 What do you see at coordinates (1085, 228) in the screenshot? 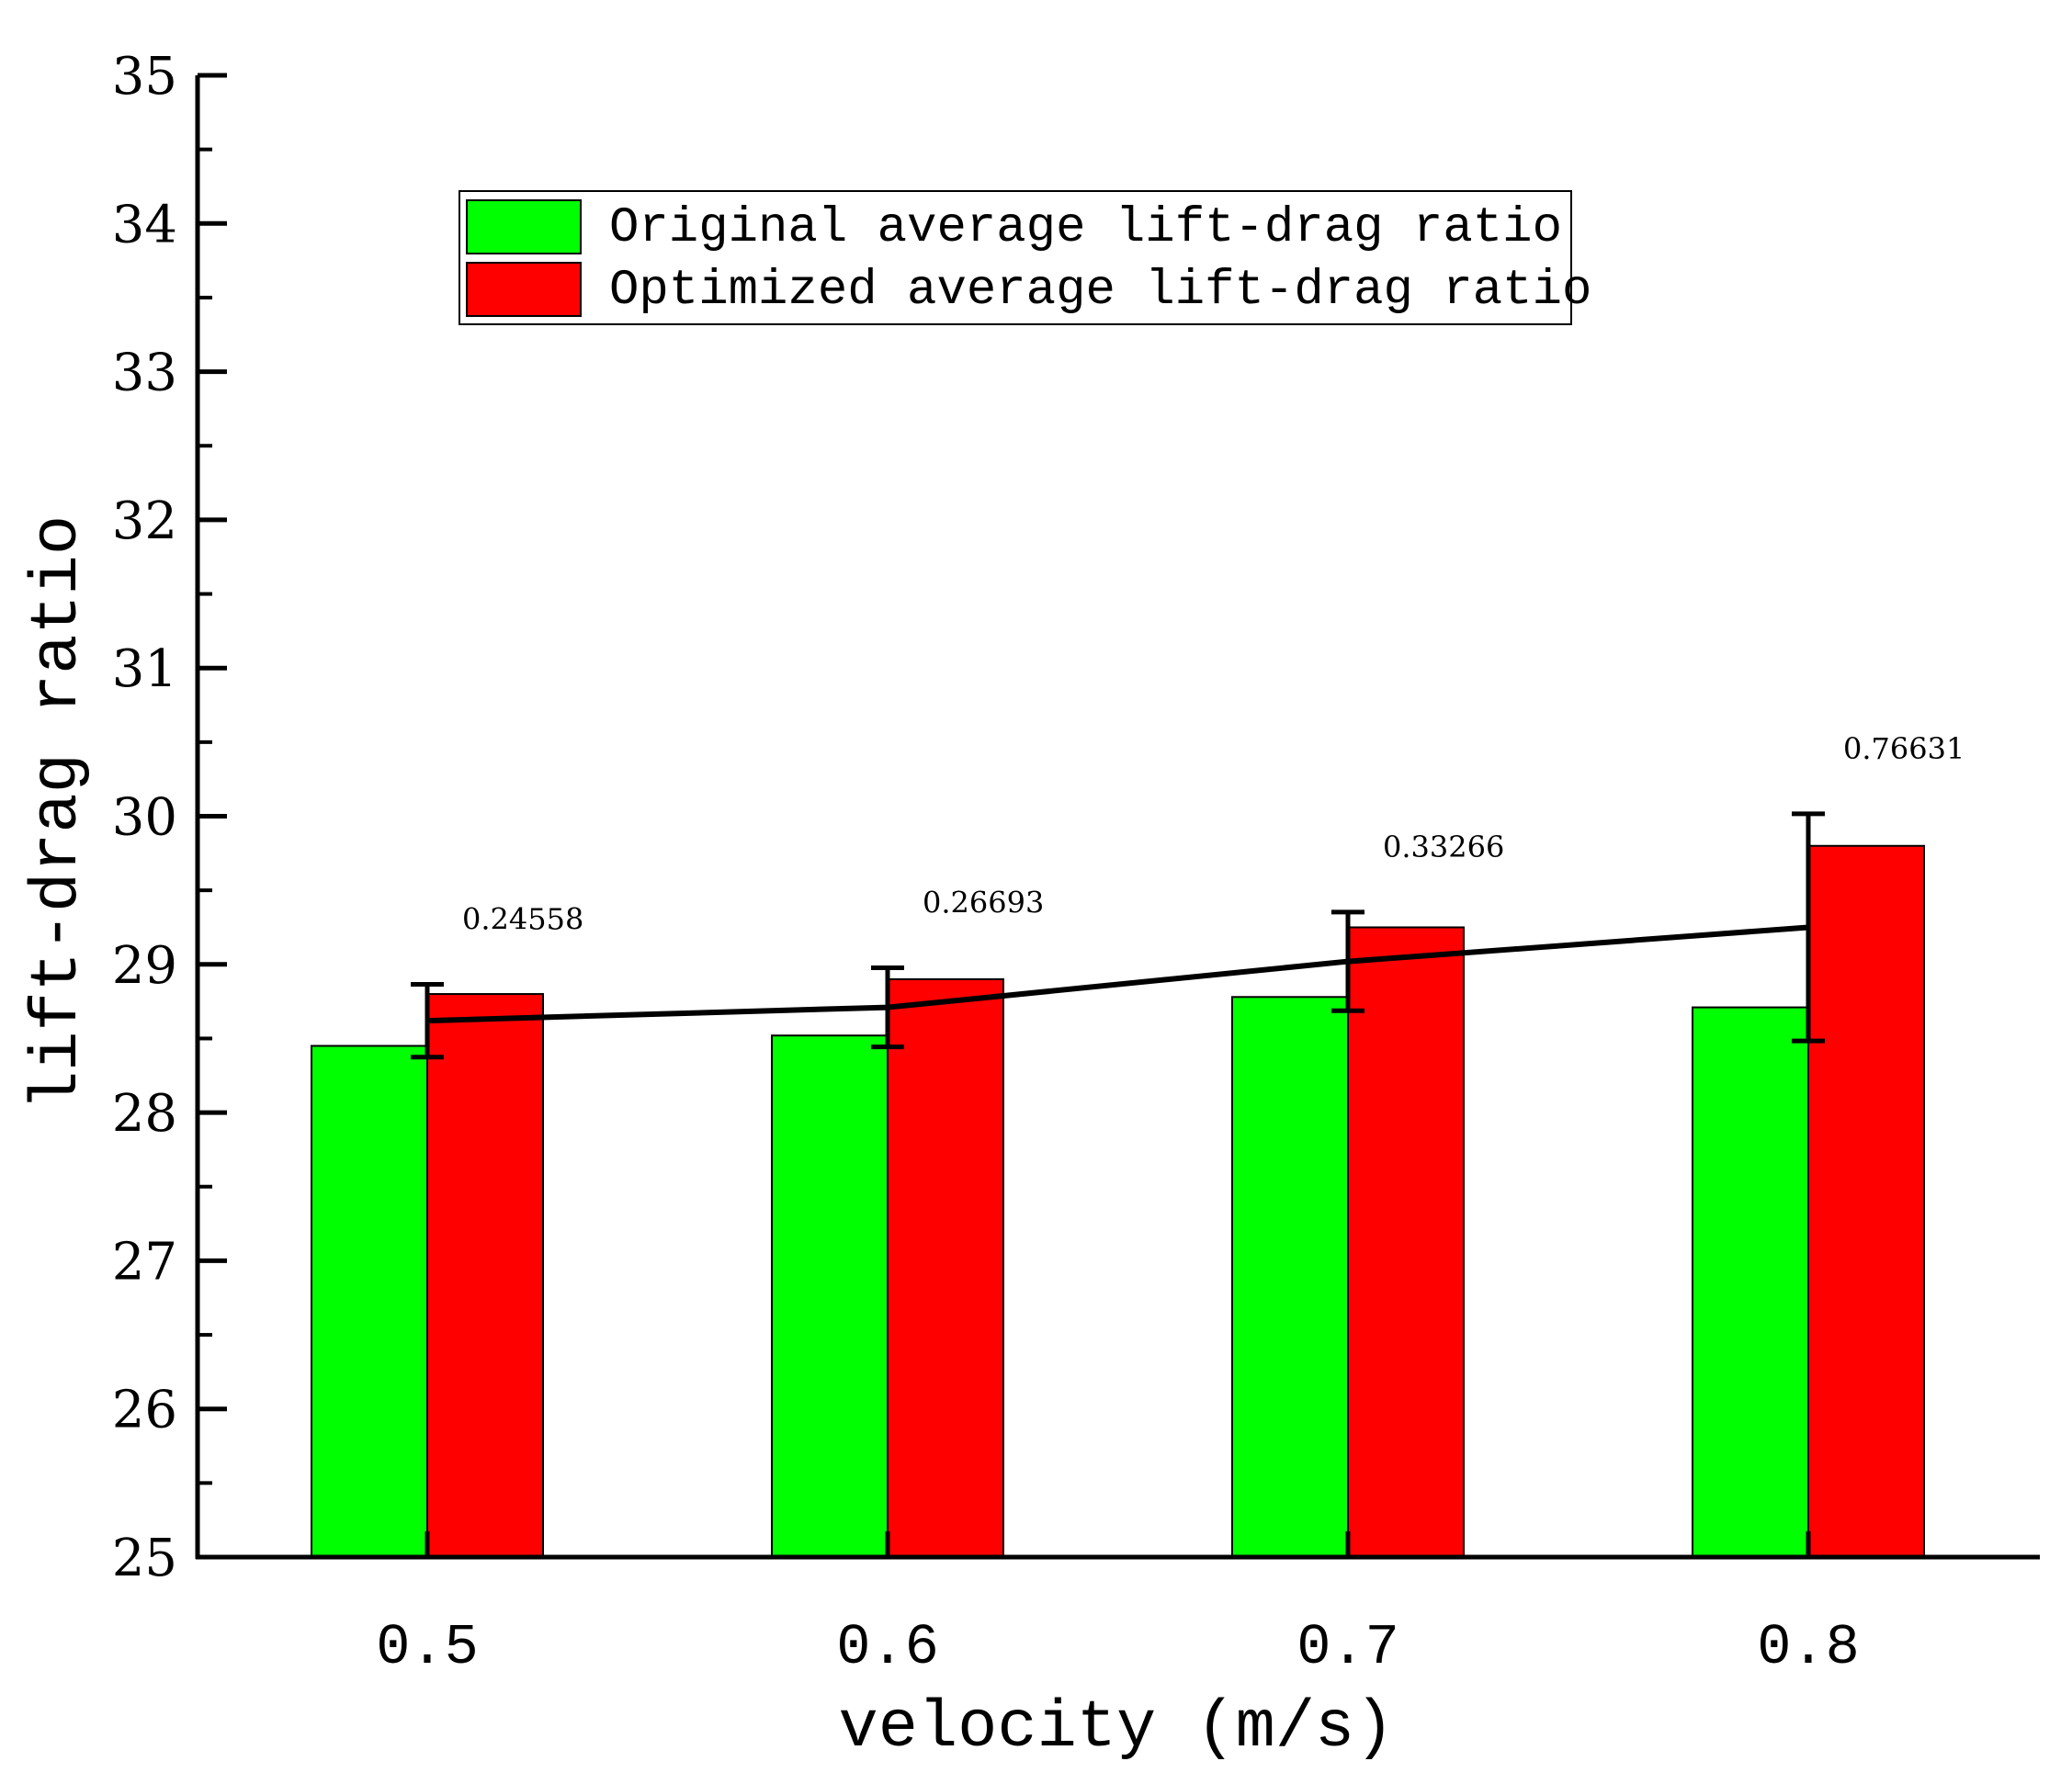
I see `legend-label-0: Original average lift-drag ratio` at bounding box center [1085, 228].